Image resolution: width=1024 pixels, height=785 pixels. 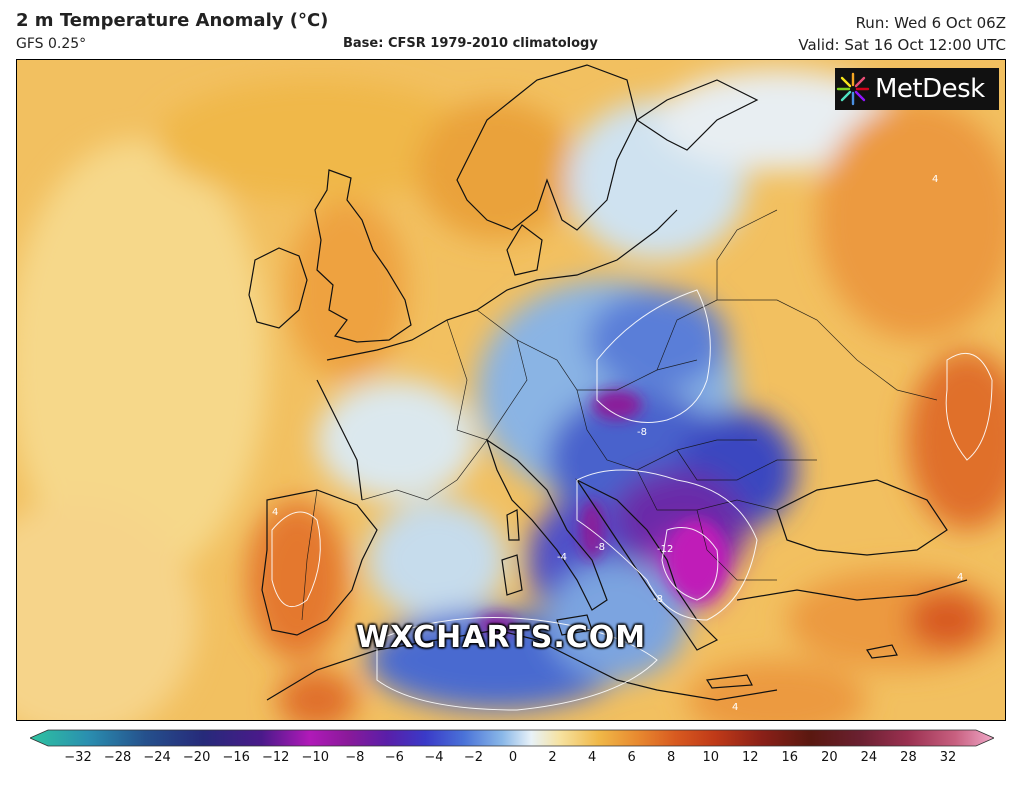 What do you see at coordinates (51, 44) in the screenshot?
I see `model-label: GFS 0.25°` at bounding box center [51, 44].